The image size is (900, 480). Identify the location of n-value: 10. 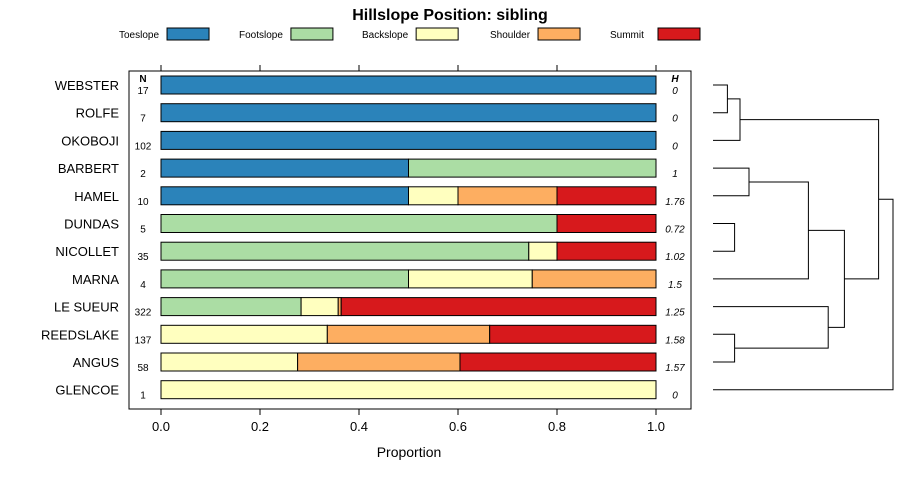
(143, 202).